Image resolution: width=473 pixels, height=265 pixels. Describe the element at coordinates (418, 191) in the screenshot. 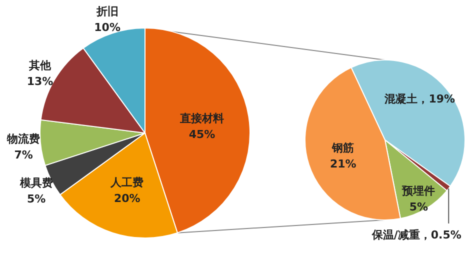

I see `slice-label: 预埋件` at that location.